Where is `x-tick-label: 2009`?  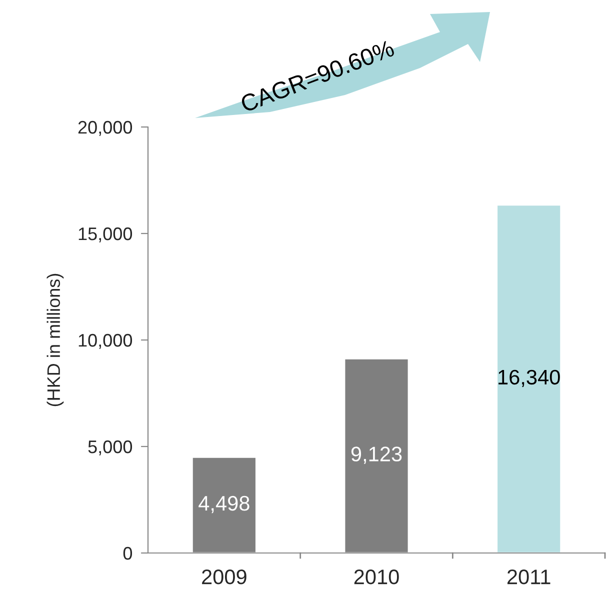
x-tick-label: 2009 is located at coordinates (224, 577).